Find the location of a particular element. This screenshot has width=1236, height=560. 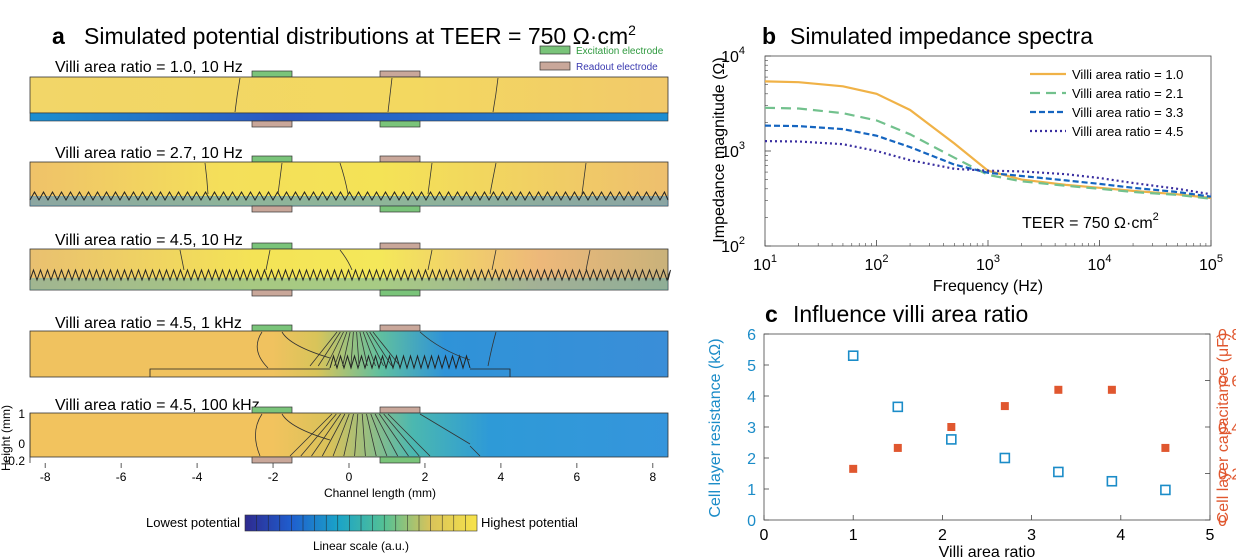

legend-label: Villi area ratio = 1.0 is located at coordinates (1127, 74).